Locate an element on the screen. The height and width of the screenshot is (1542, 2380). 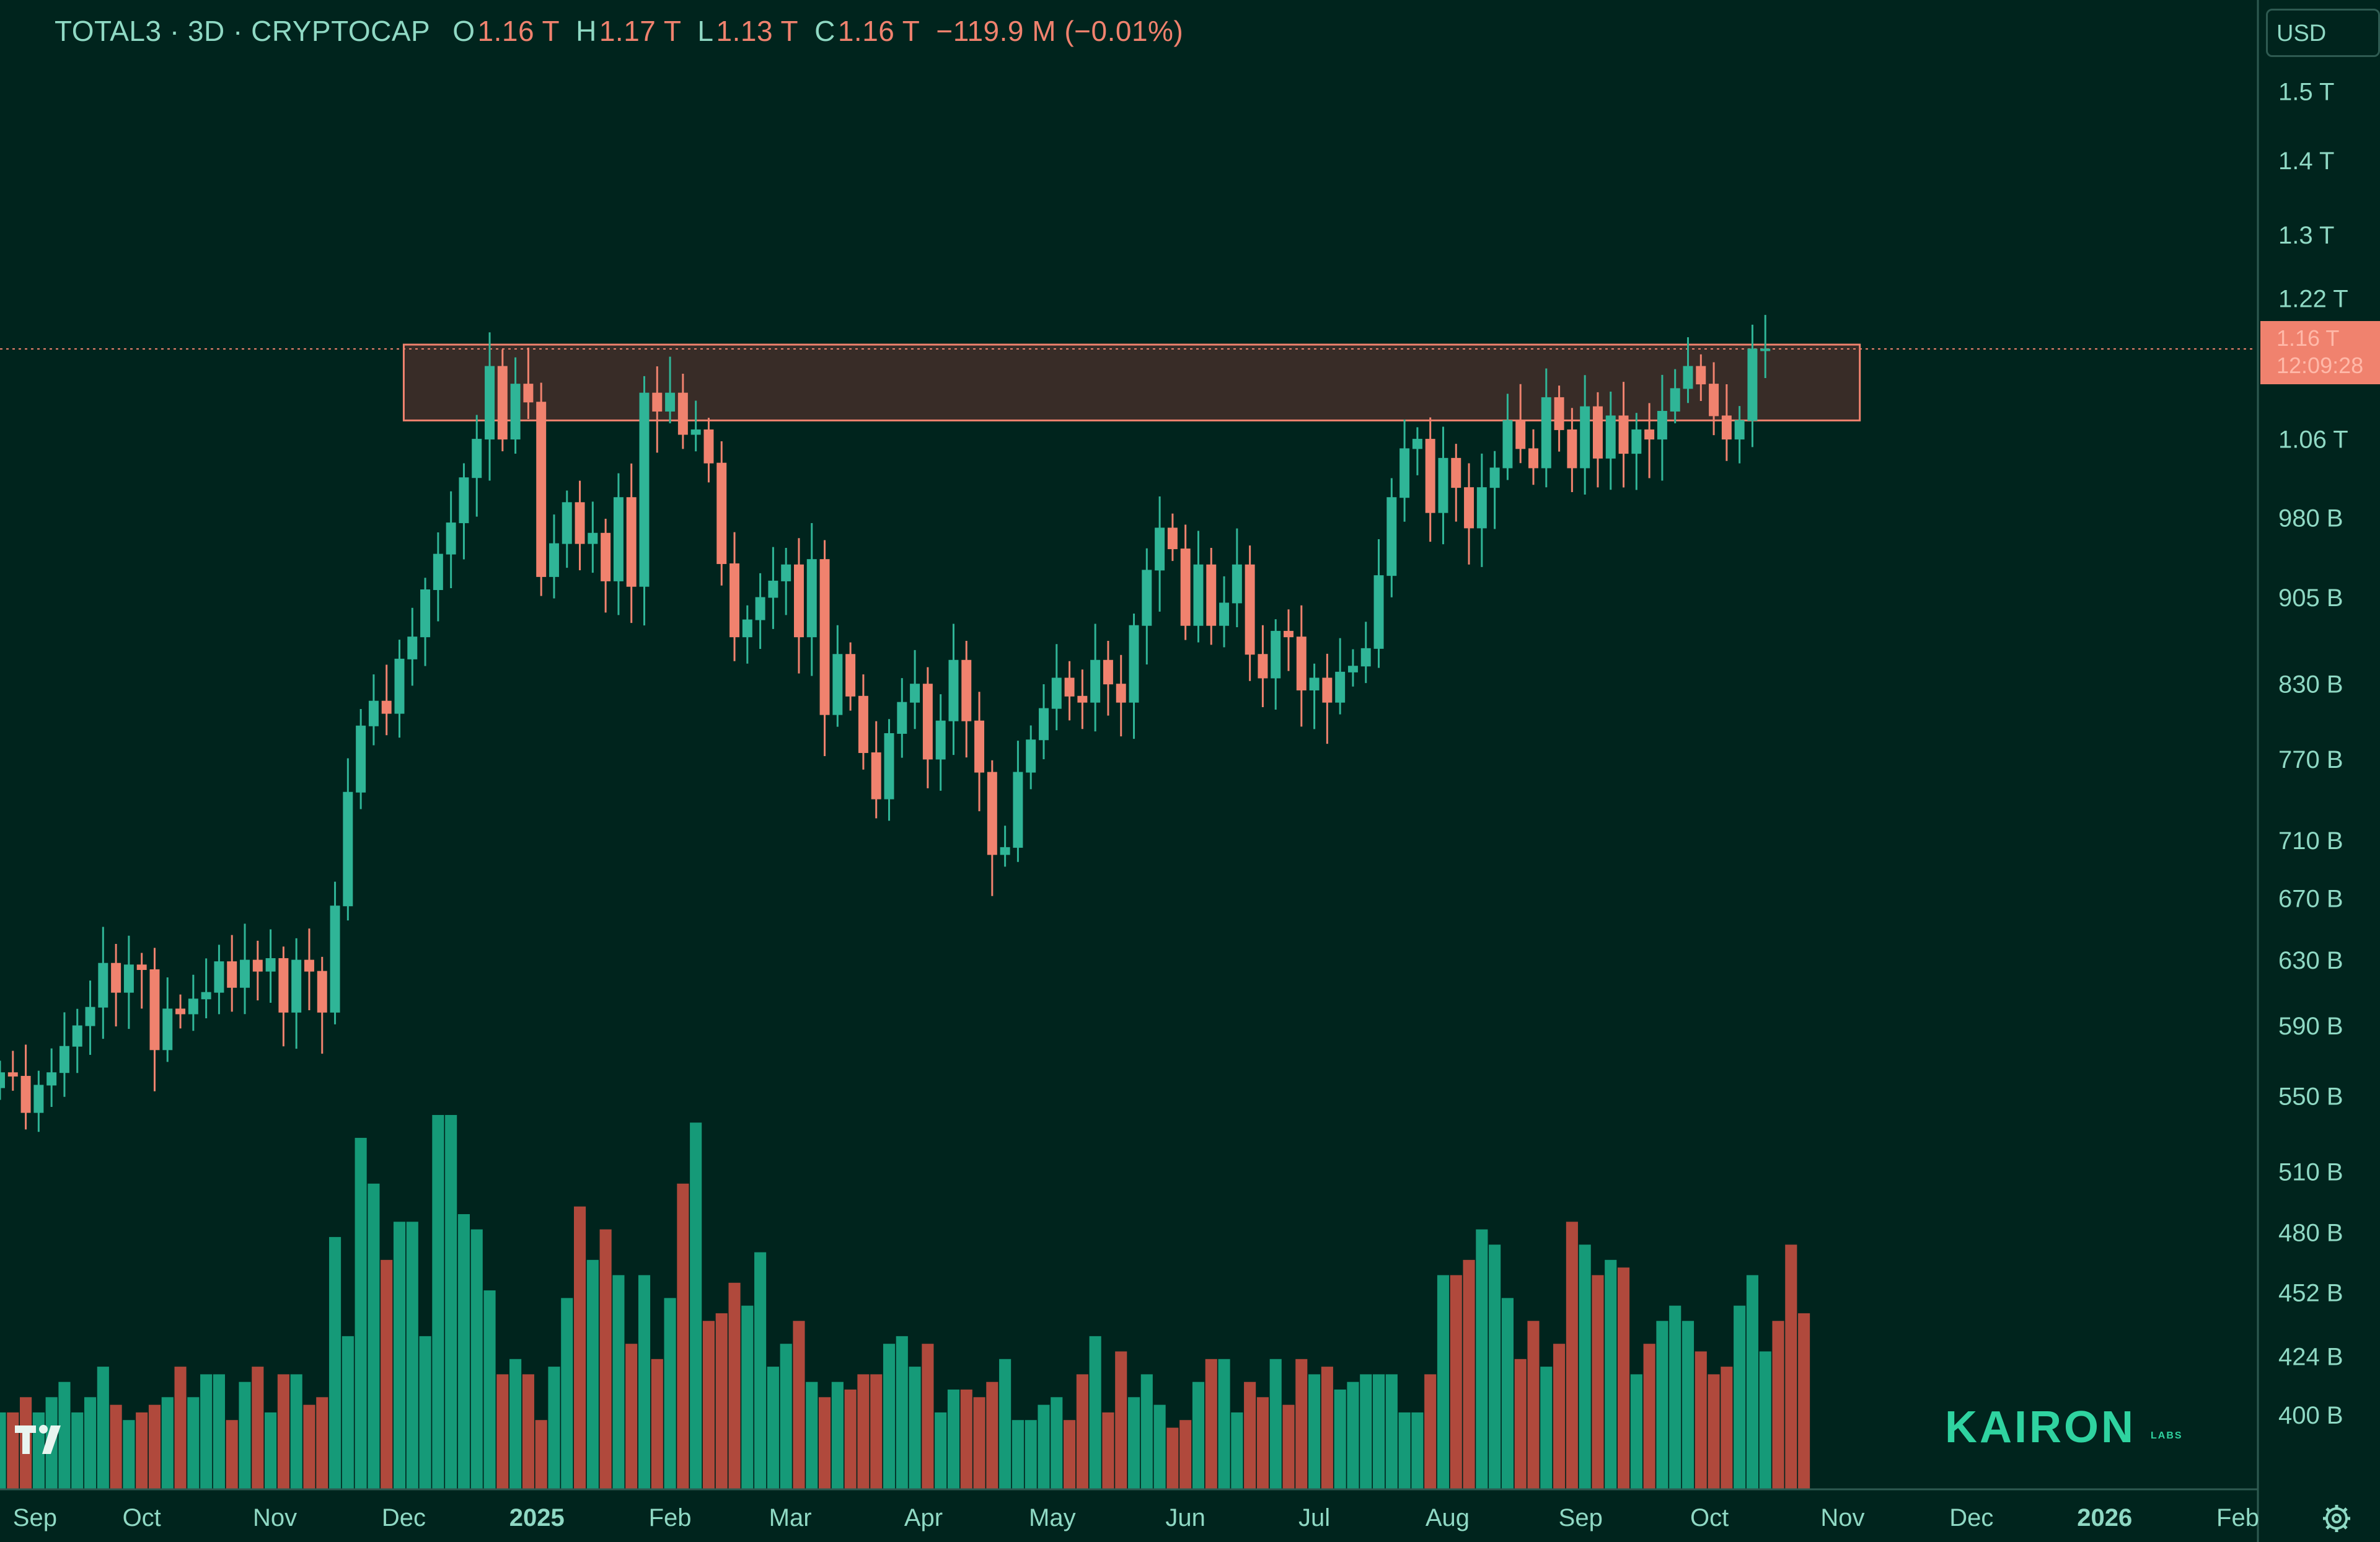
price-tick-label: 550 B is located at coordinates (2310, 1096).